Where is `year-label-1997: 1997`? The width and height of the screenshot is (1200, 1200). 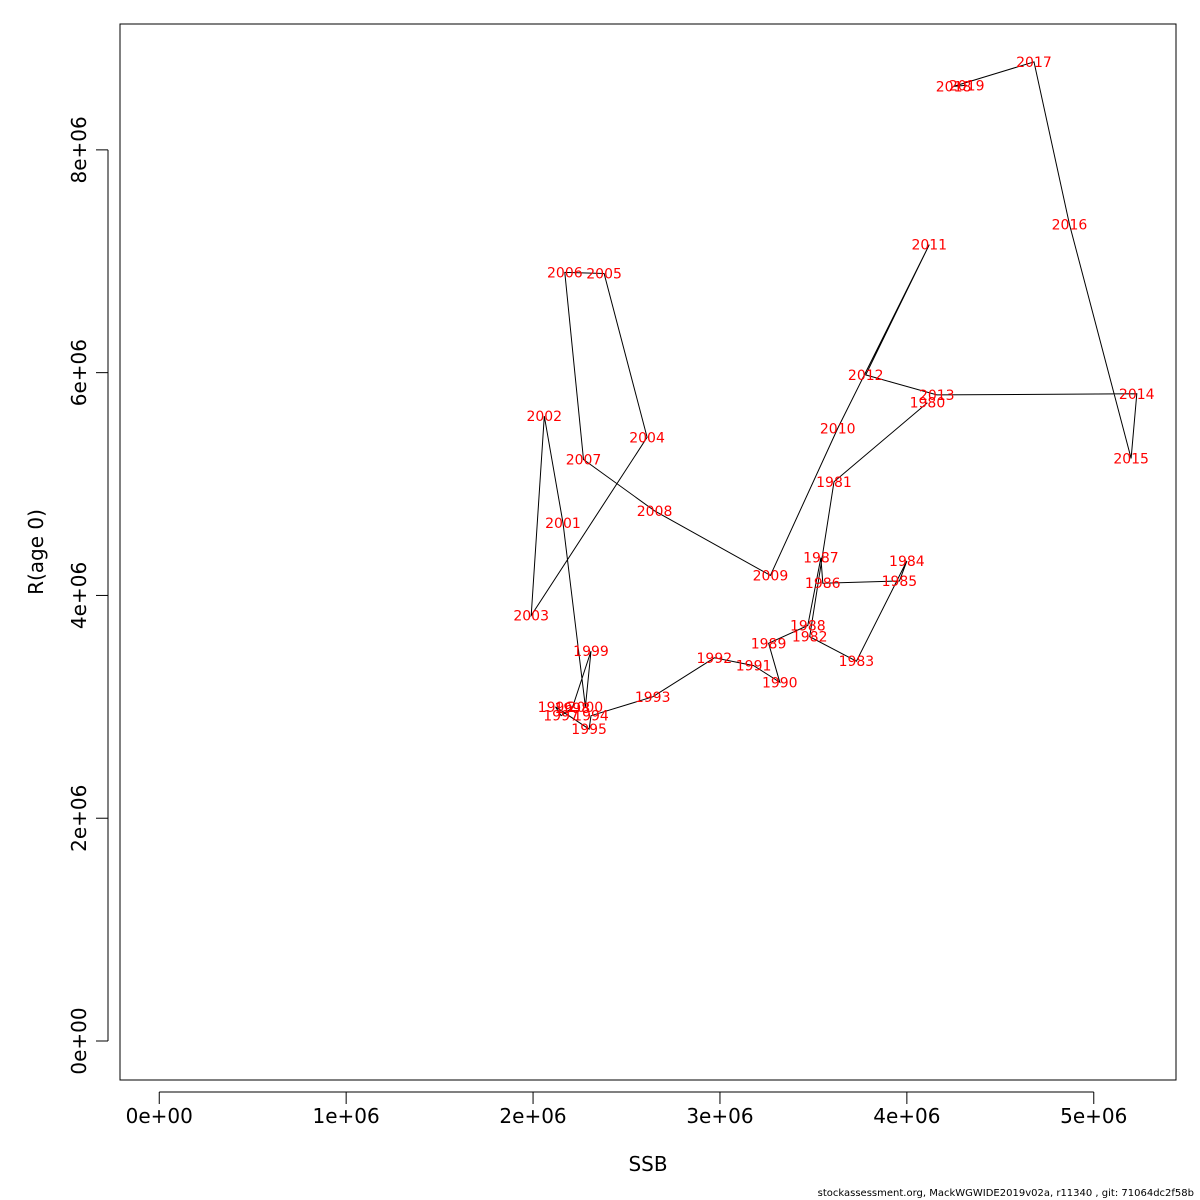
year-label-1997: 1997 is located at coordinates (561, 717).